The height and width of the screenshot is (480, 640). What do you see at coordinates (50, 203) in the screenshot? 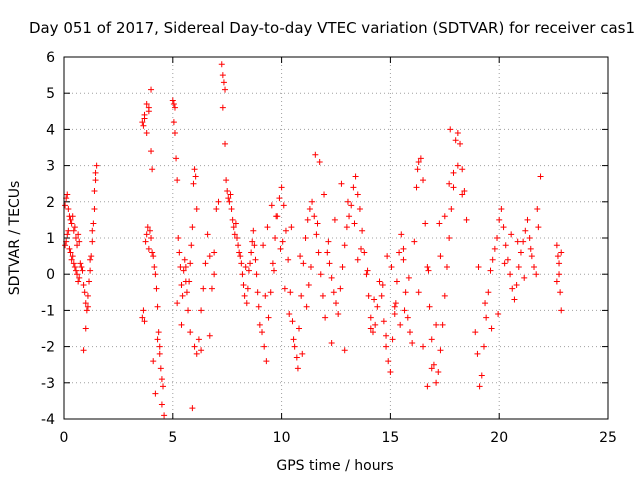
I see `y-tick-label: 2` at bounding box center [50, 203].